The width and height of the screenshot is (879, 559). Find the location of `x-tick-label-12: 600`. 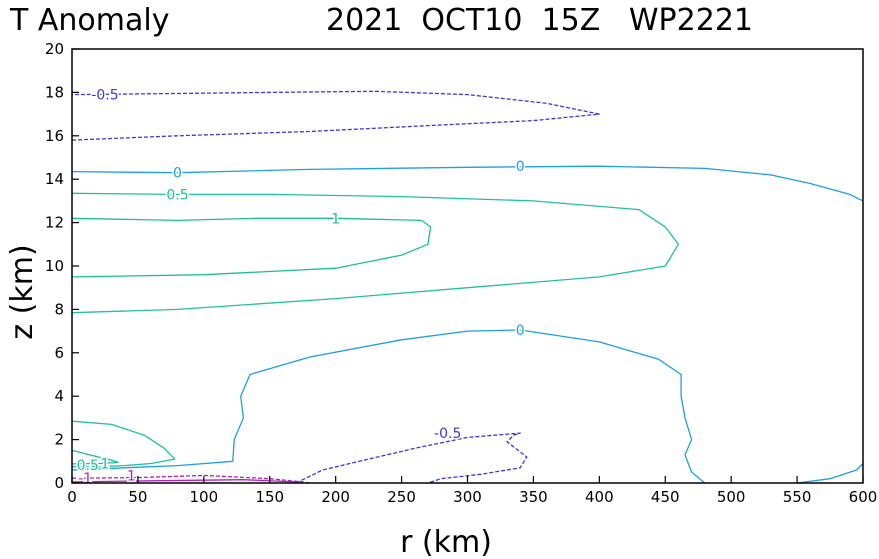

x-tick-label-12: 600 is located at coordinates (863, 497).